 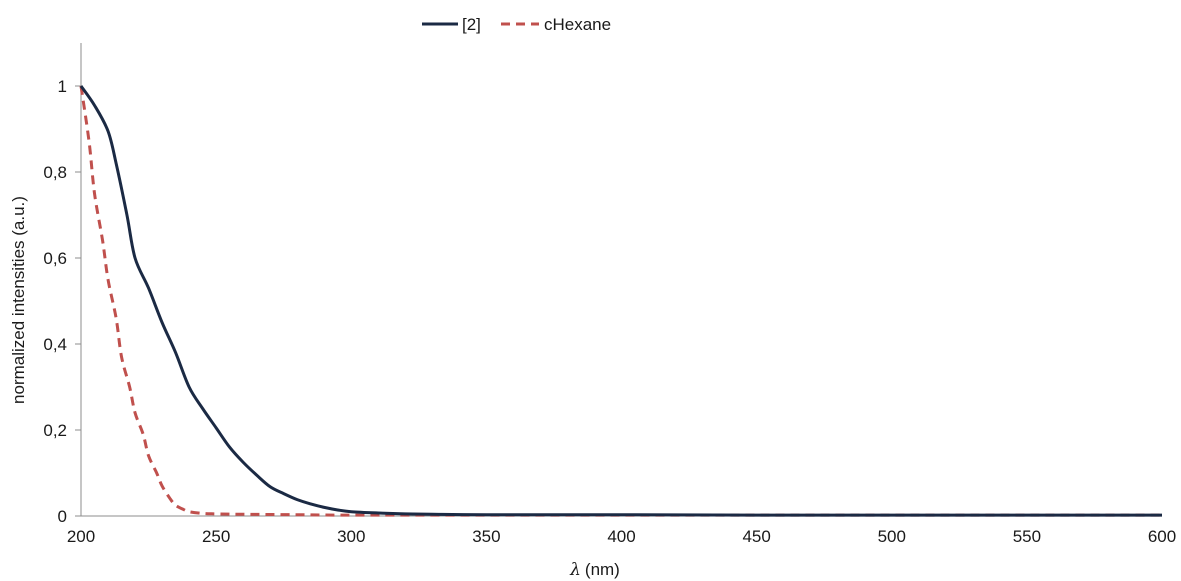 I want to click on x-tick-label: 350, so click(x=486, y=536).